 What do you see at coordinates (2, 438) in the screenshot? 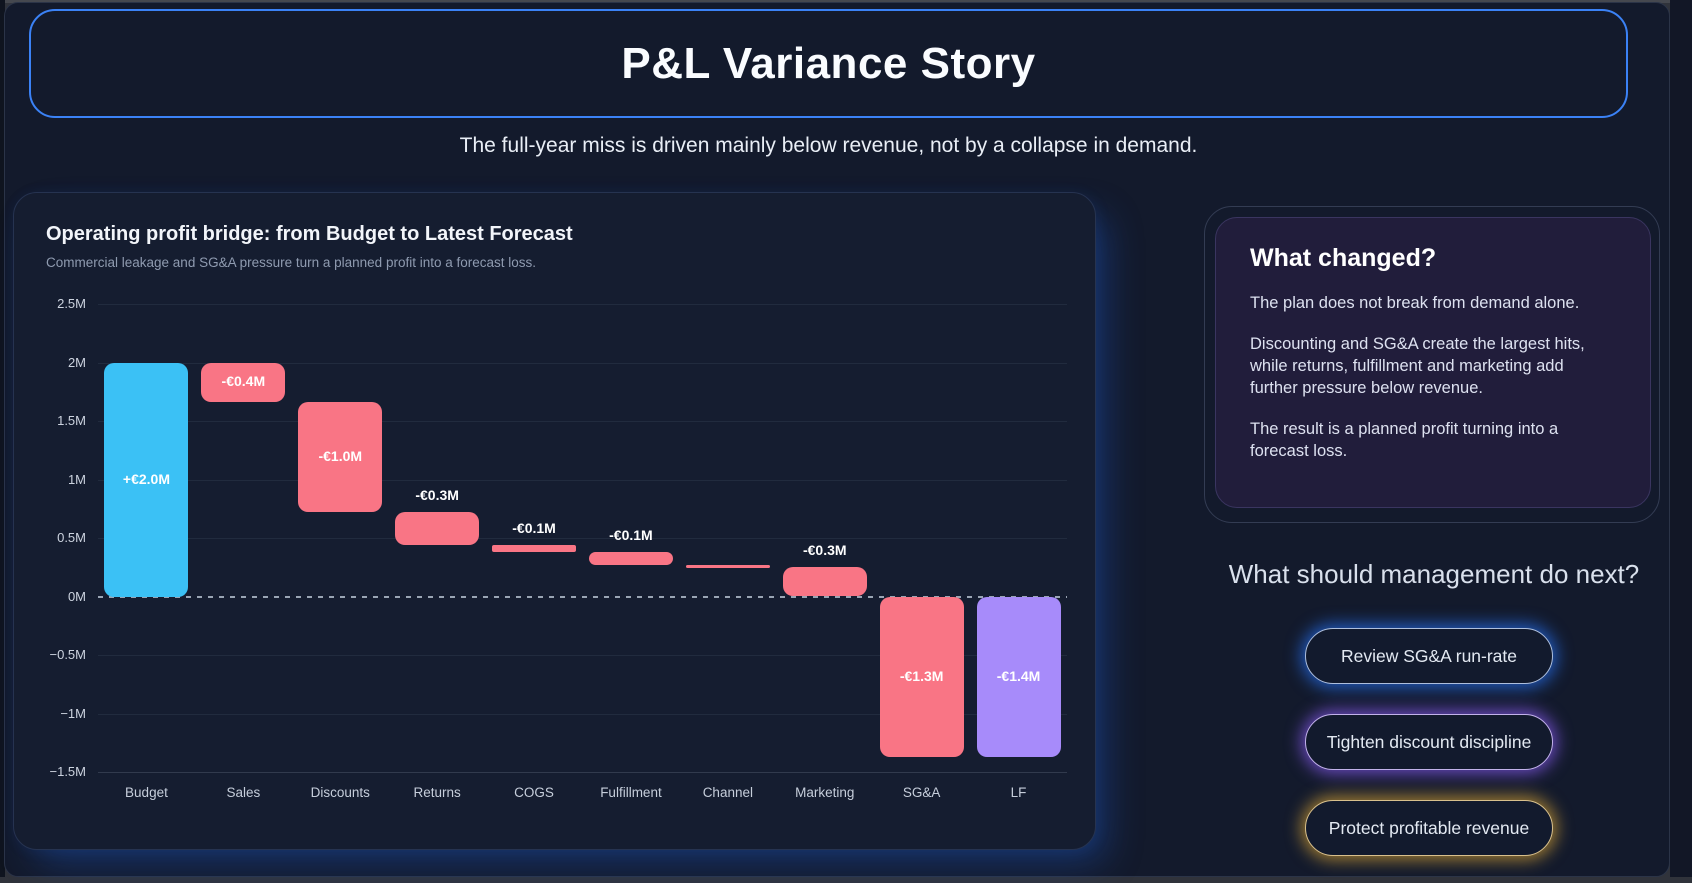
I see `left-gutter` at bounding box center [2, 438].